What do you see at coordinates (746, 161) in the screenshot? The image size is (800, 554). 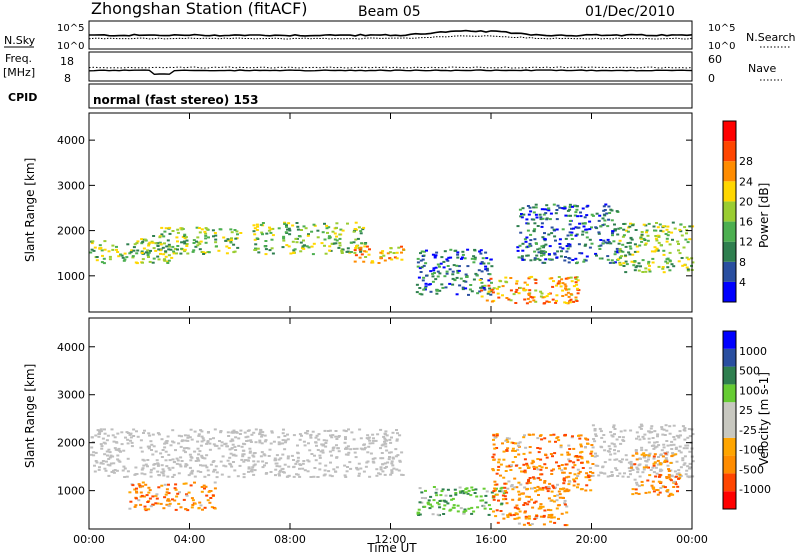 I see `power-colorbar-tick: 28` at bounding box center [746, 161].